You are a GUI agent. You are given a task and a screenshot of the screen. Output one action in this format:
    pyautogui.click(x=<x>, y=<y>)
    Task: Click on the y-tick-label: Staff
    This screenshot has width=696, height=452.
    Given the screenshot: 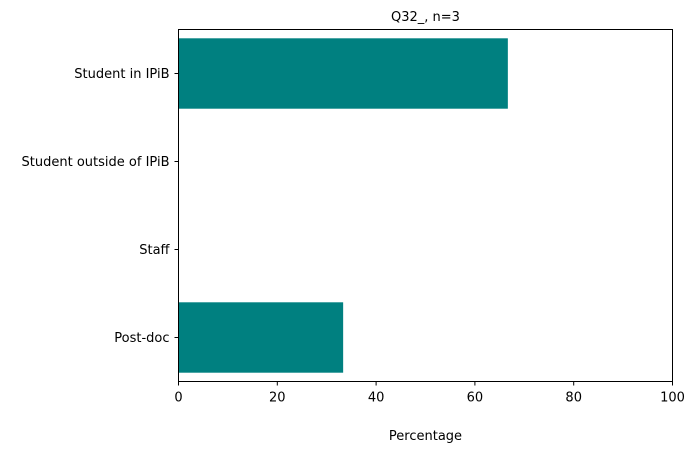 What is the action you would take?
    pyautogui.click(x=154, y=250)
    